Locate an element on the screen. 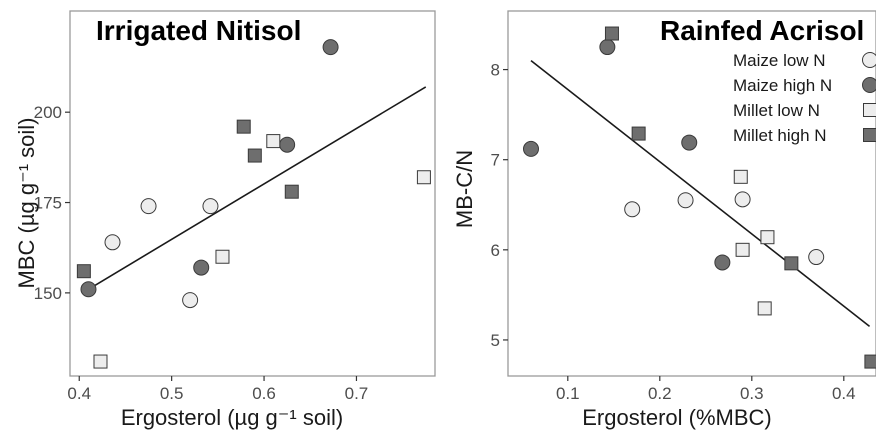 This screenshot has width=876, height=431. x-tick-label: 0.2 is located at coordinates (660, 393).